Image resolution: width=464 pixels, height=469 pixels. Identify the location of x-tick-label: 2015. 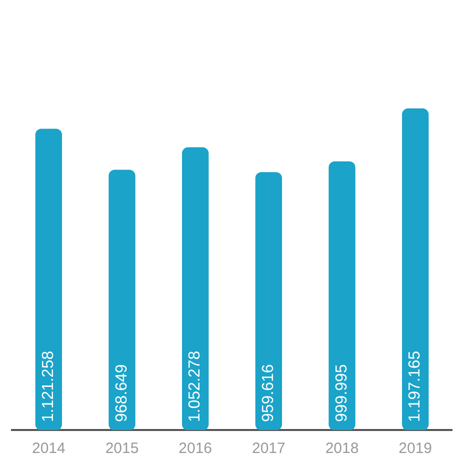
(122, 449).